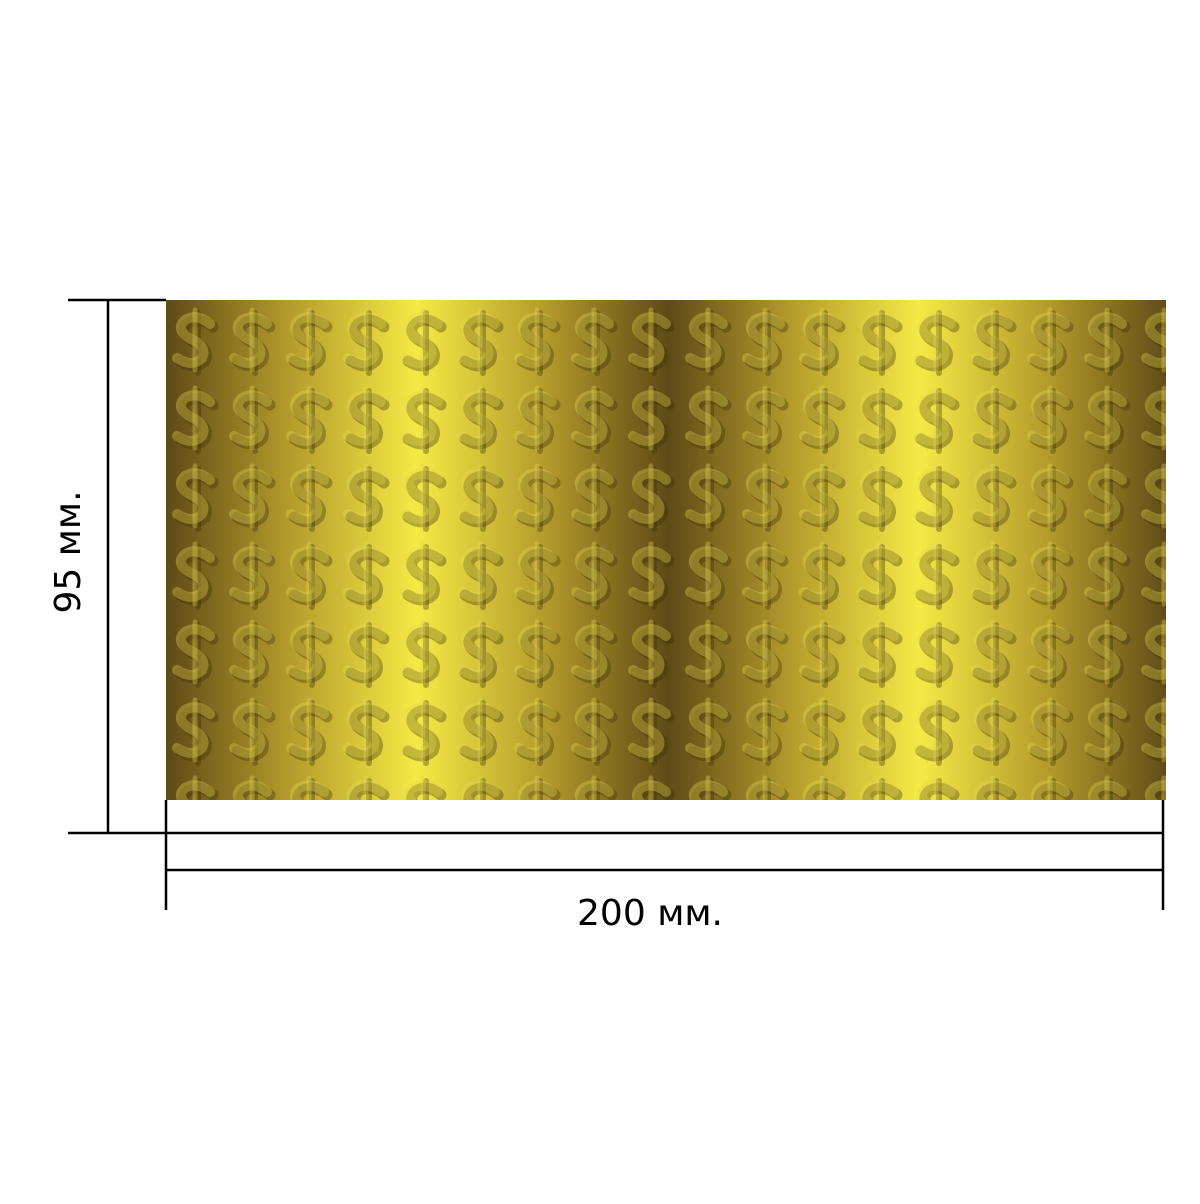 This screenshot has height=1204, width=1200. What do you see at coordinates (664, 855) in the screenshot?
I see `width-dimension` at bounding box center [664, 855].